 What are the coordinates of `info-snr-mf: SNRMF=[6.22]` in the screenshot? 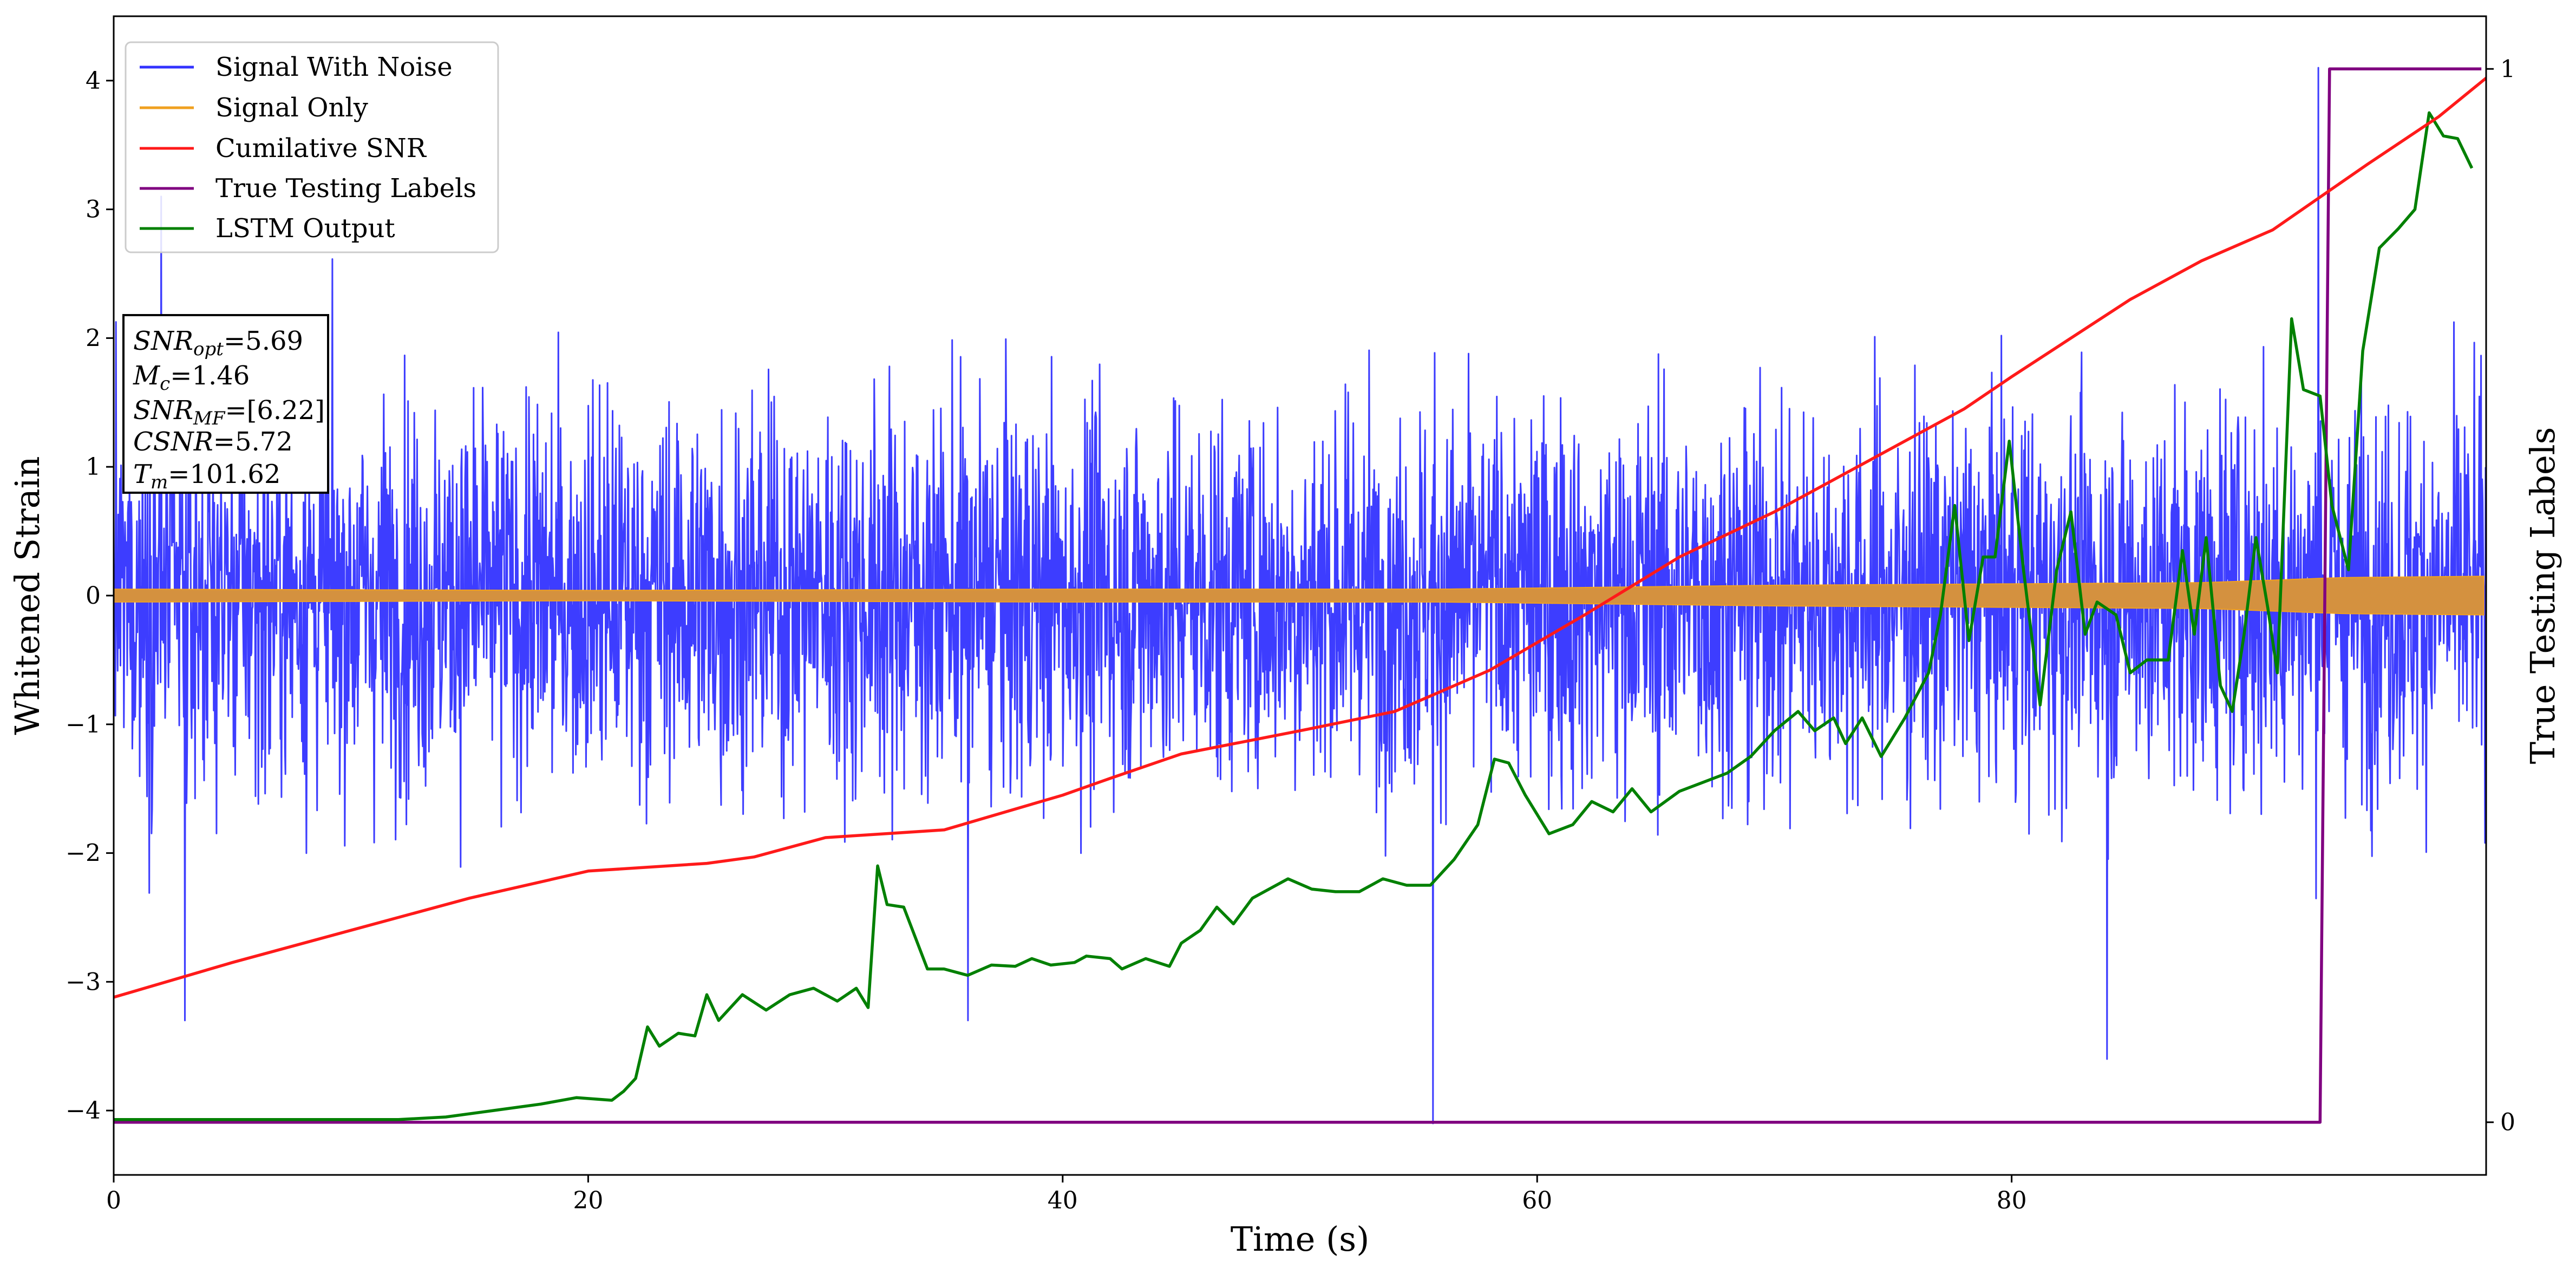 It's located at (229, 412).